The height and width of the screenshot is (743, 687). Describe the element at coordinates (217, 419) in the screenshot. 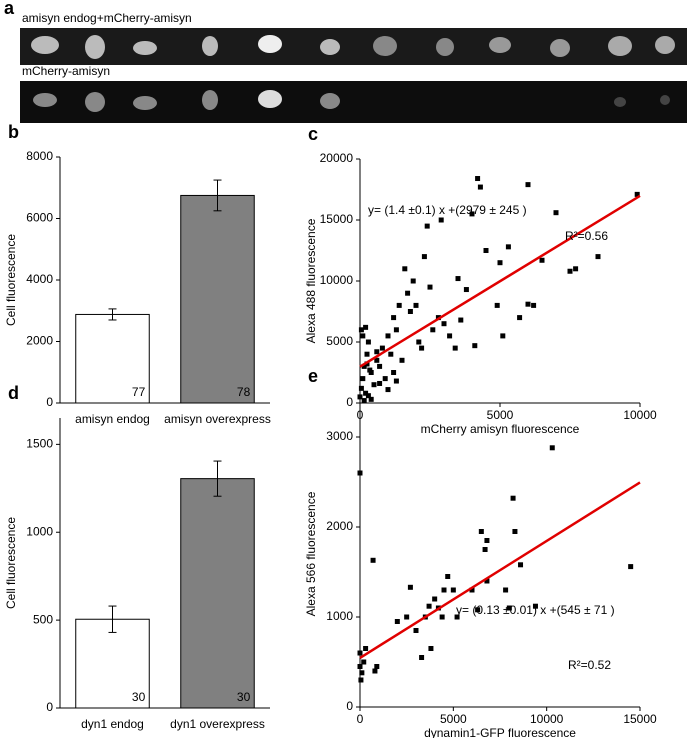

I see `x-tick-label: amisyn overexpress` at that location.